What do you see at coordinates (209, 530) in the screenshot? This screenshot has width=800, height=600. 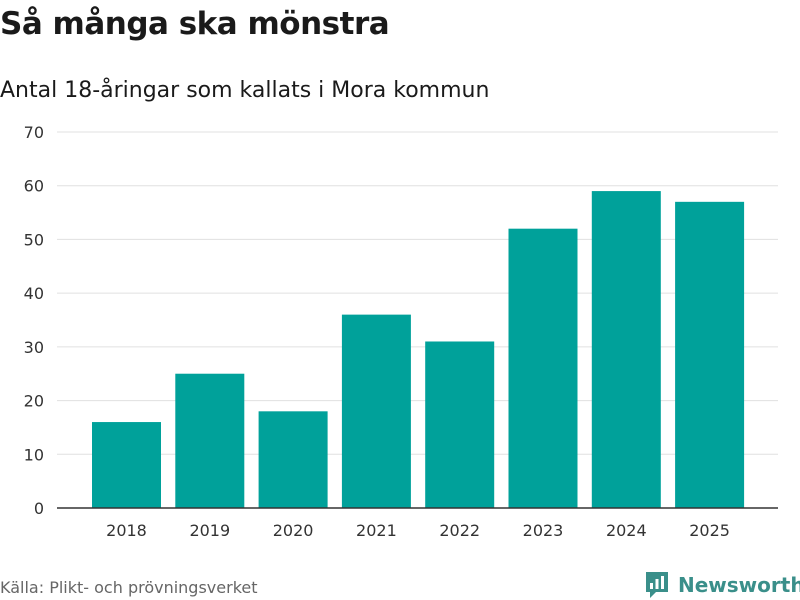 I see `x-tick-label-2019: 2019` at bounding box center [209, 530].